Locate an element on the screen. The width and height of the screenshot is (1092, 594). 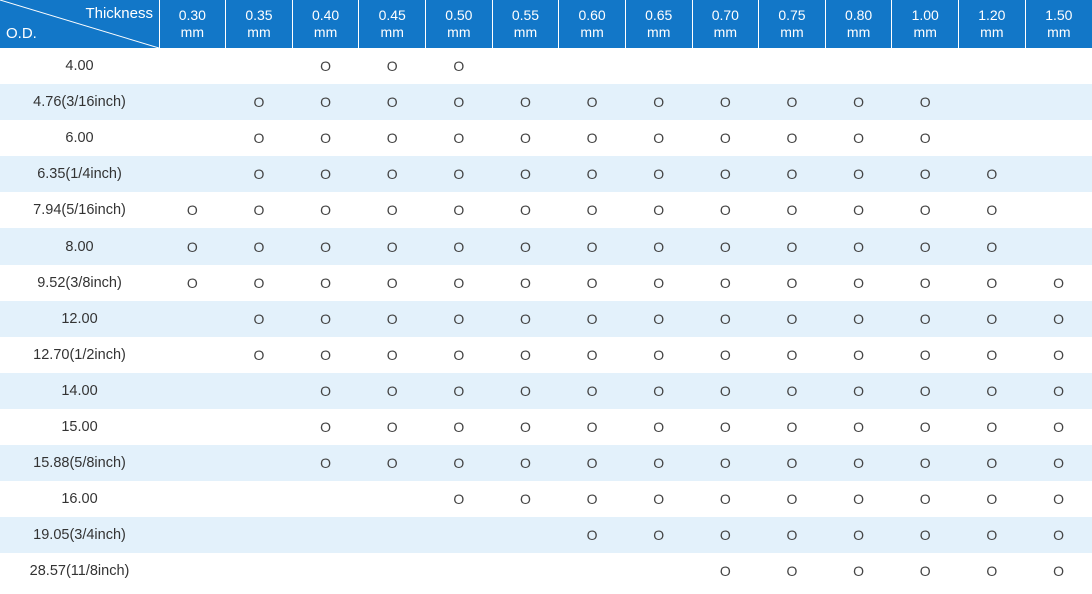
thickness-column-header: 0.65 mm is located at coordinates (658, 24).